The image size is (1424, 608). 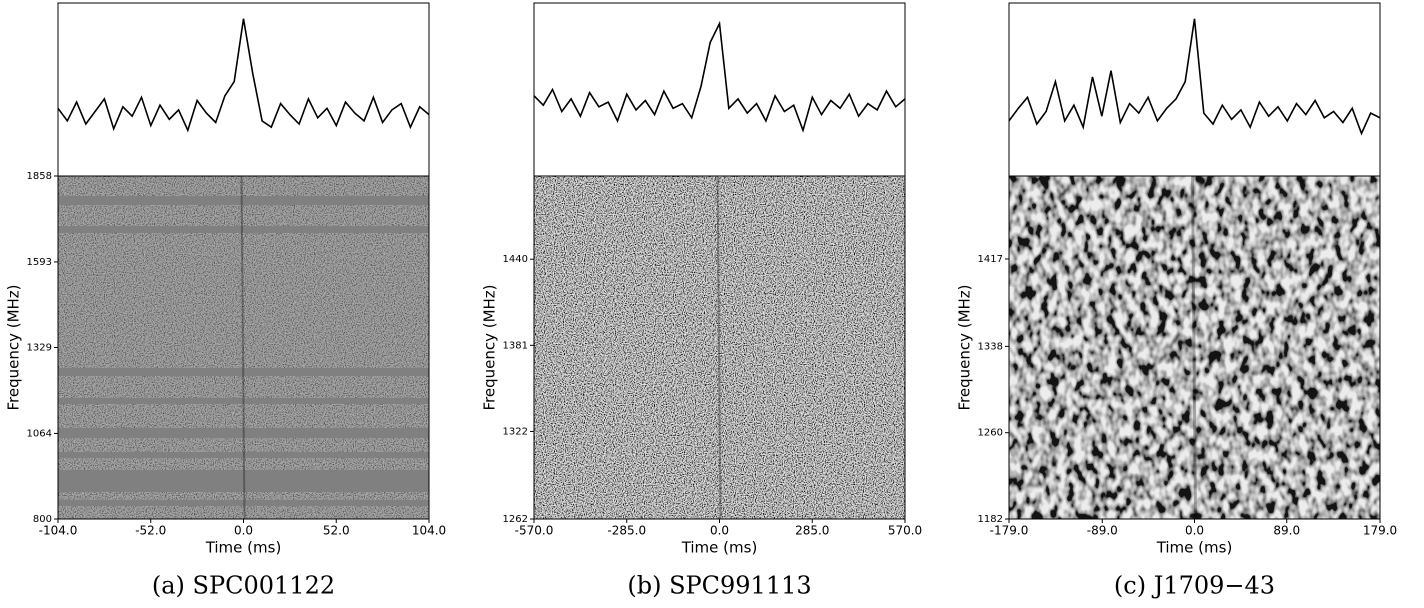 What do you see at coordinates (429, 531) in the screenshot?
I see `x-tick-label: 104.0` at bounding box center [429, 531].